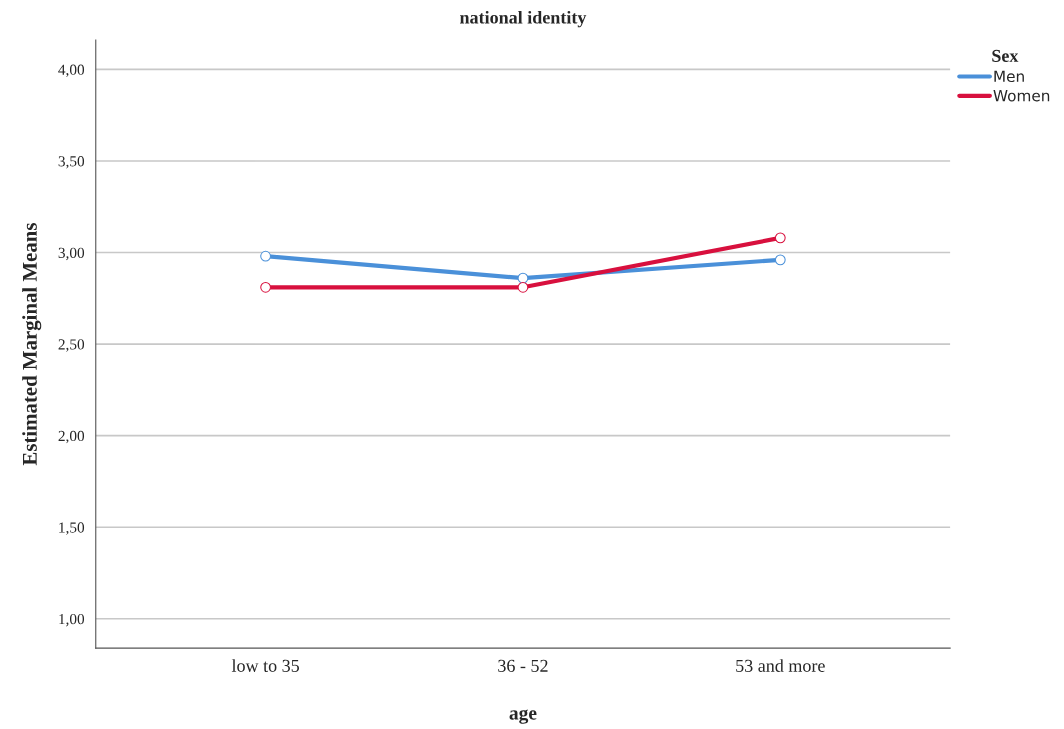  Describe the element at coordinates (523, 19) in the screenshot. I see `chart-title: national identity` at that location.